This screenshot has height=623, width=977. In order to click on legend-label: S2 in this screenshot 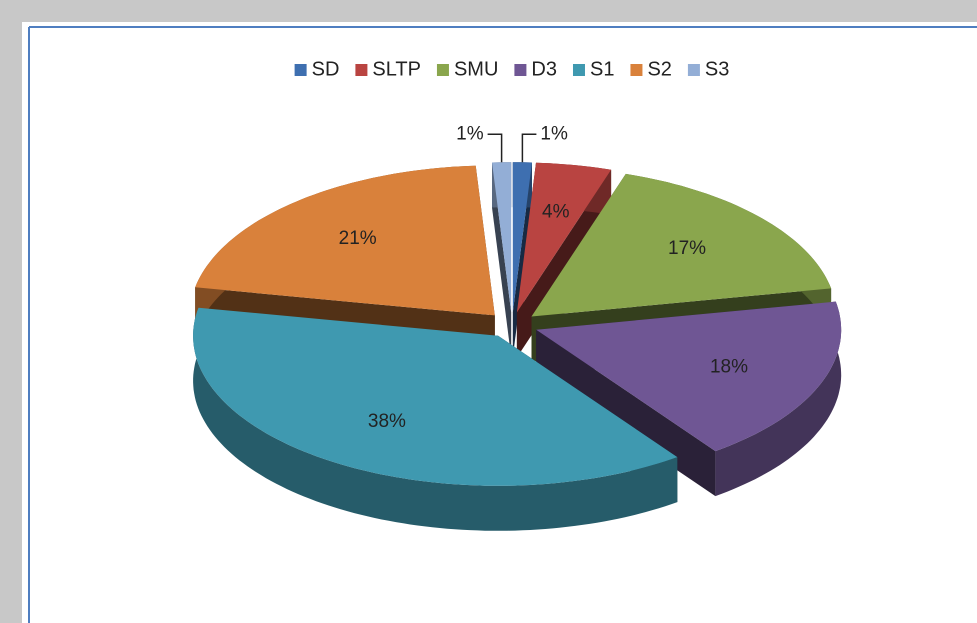, I will do `click(659, 69)`.